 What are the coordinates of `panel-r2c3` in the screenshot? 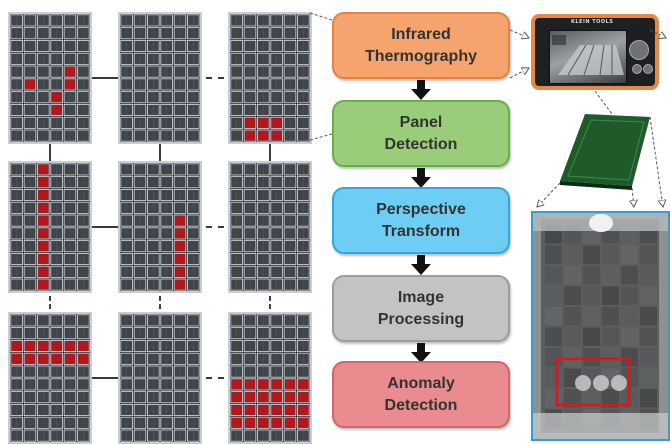 It's located at (270, 227).